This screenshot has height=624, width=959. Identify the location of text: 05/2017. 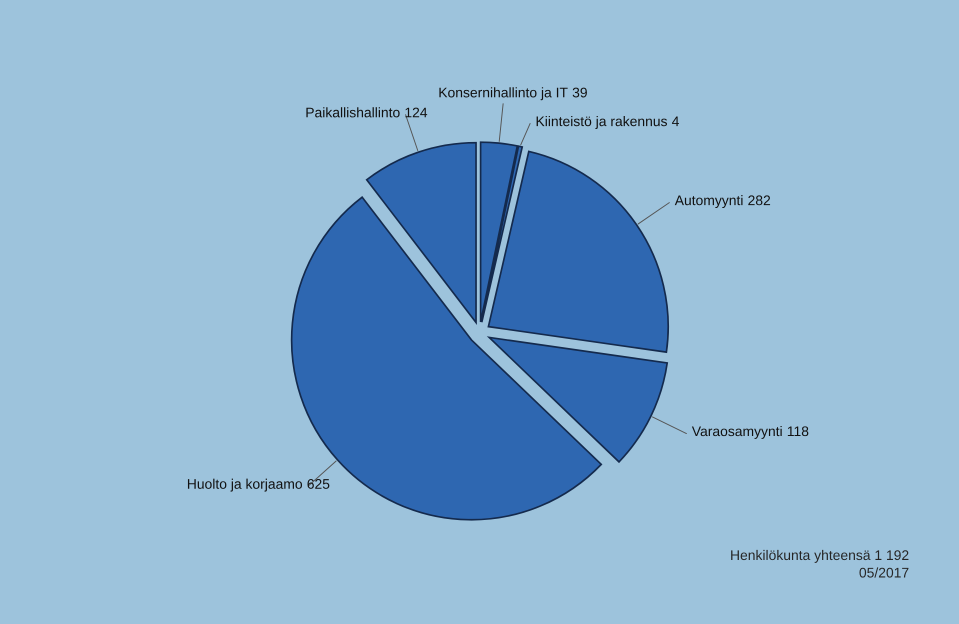
(883, 572).